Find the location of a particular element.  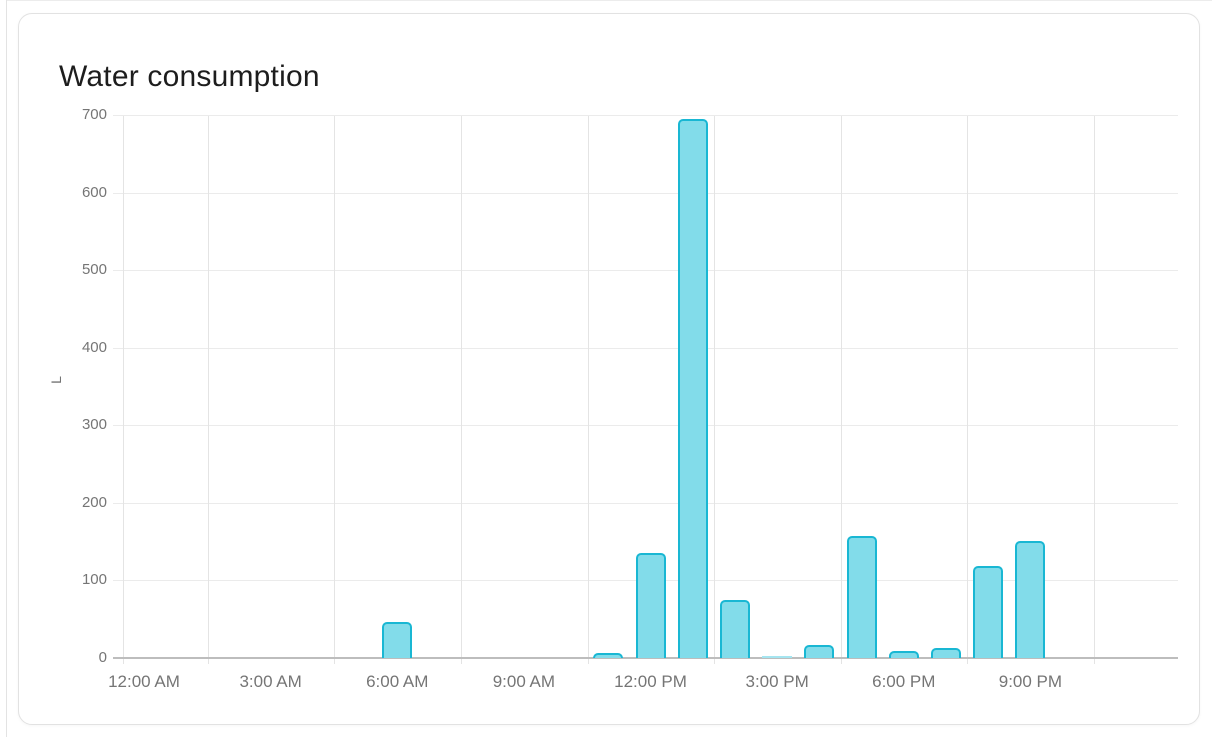

y-axis-tick-label: 300 is located at coordinates (94, 425).